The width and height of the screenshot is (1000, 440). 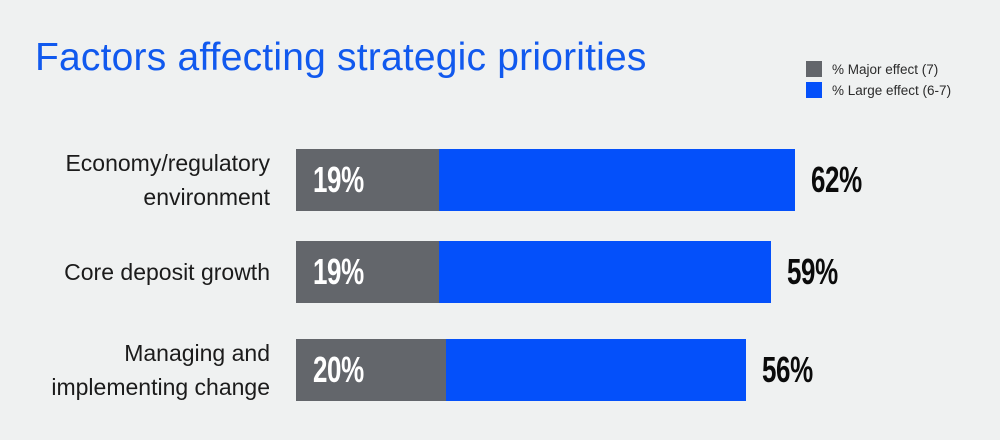 I want to click on chart-title: Factors affecting strategic priorities, so click(x=341, y=57).